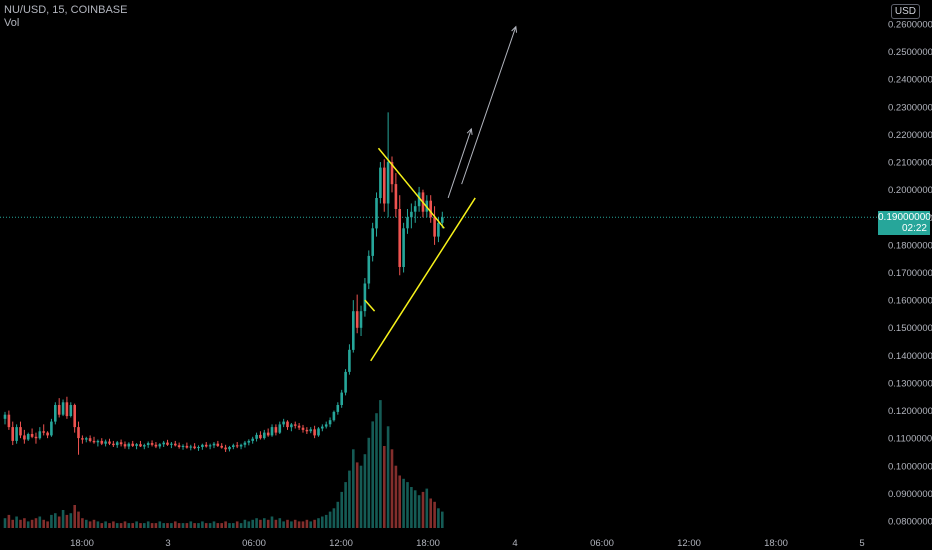 The image size is (932, 550). I want to click on time-tick-label: 3, so click(167, 543).